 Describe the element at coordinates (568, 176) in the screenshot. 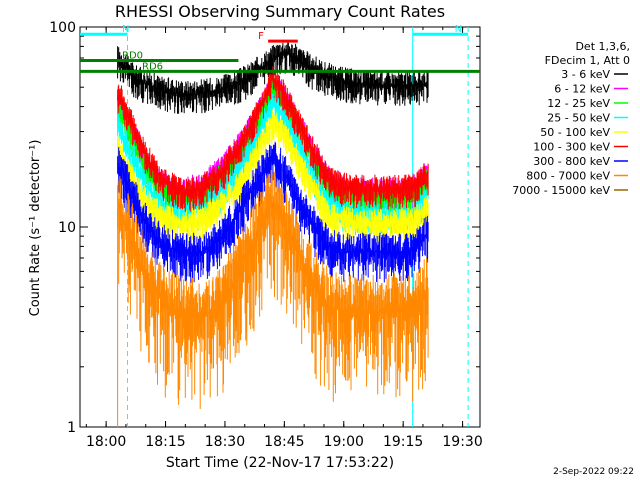

I see `legend-entry-label-7: 800 - 7000 keV` at that location.